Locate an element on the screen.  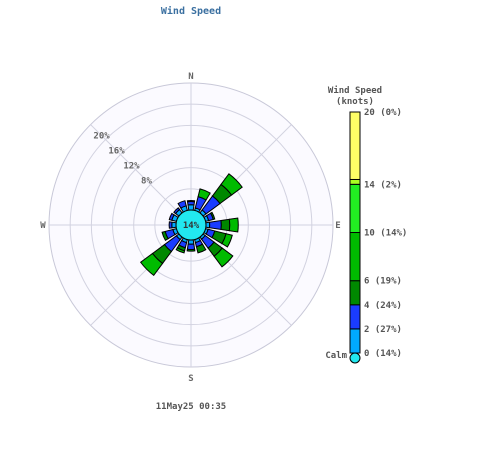
legend-label: 4 (24%) is located at coordinates (383, 306).